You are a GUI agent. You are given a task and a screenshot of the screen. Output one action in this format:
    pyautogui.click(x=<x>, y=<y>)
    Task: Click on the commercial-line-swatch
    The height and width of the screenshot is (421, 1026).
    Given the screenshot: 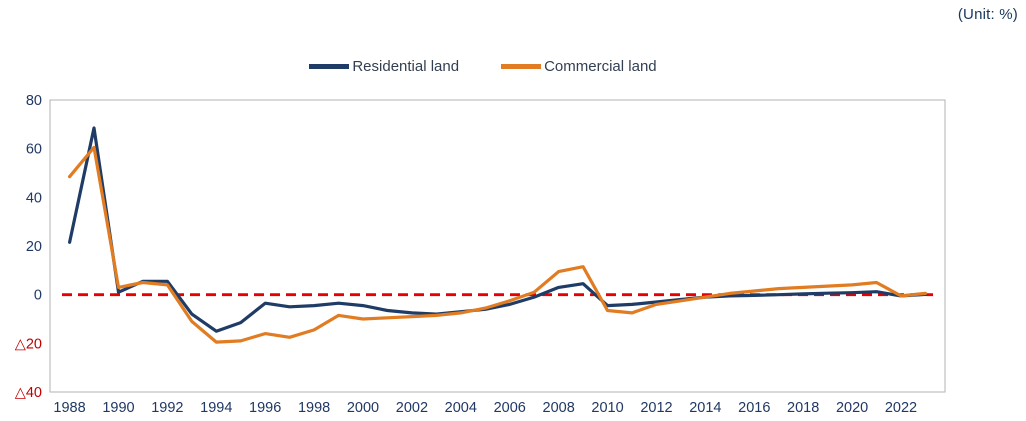 What is the action you would take?
    pyautogui.click(x=521, y=66)
    